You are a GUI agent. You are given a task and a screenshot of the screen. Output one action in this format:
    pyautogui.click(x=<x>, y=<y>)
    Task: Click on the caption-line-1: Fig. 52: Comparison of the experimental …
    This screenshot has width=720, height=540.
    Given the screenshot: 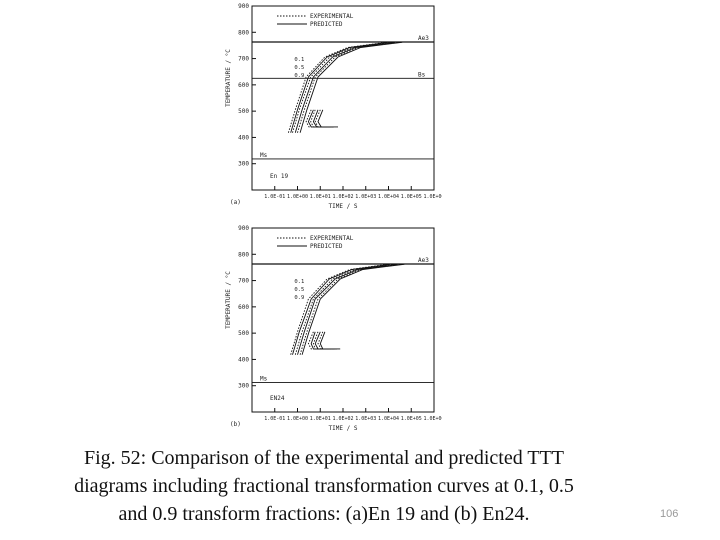 What is the action you would take?
    pyautogui.click(x=324, y=458)
    